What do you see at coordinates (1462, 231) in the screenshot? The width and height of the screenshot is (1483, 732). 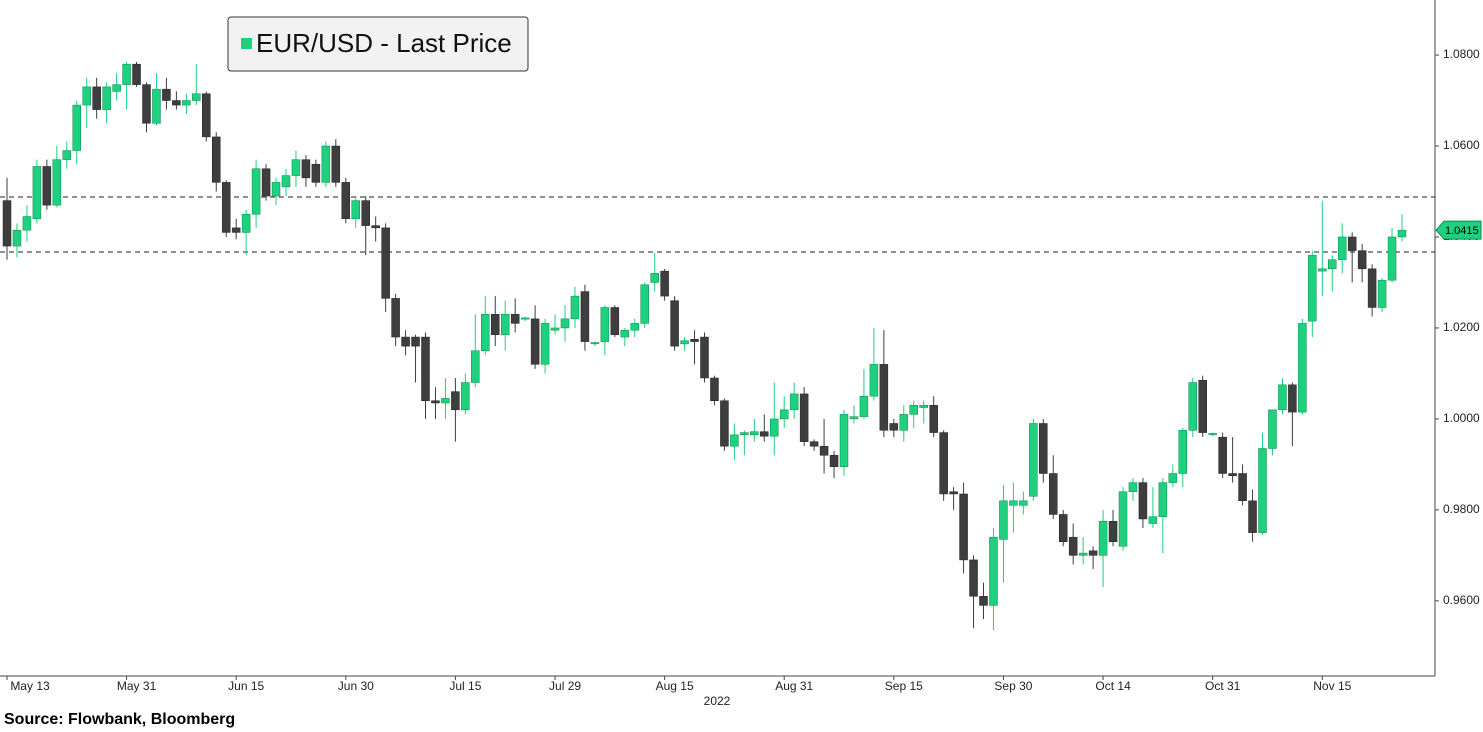 I see `last-price-label: 1.0415` at bounding box center [1462, 231].